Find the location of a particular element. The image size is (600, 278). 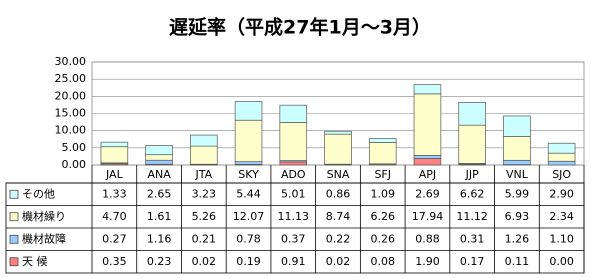

table-value: 17.94 is located at coordinates (428, 216).